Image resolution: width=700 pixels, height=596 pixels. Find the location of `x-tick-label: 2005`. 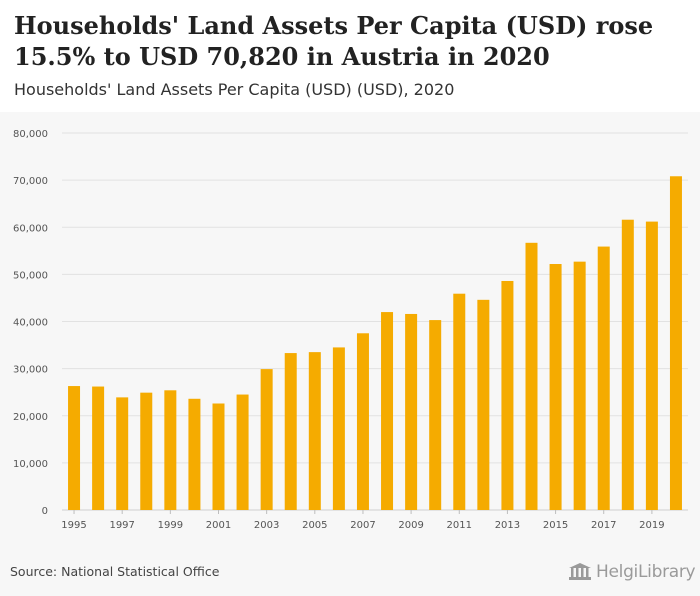

x-tick-label: 2005 is located at coordinates (314, 525).